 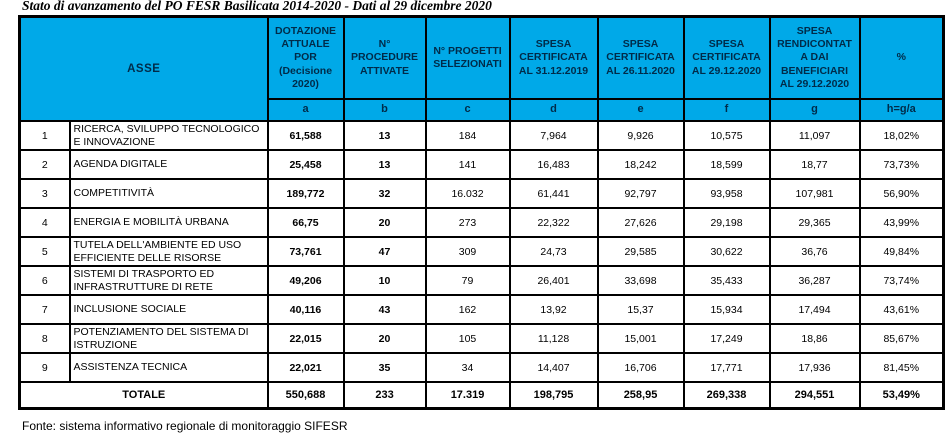 What do you see at coordinates (814, 164) in the screenshot?
I see `row-value-g: 18,77` at bounding box center [814, 164].